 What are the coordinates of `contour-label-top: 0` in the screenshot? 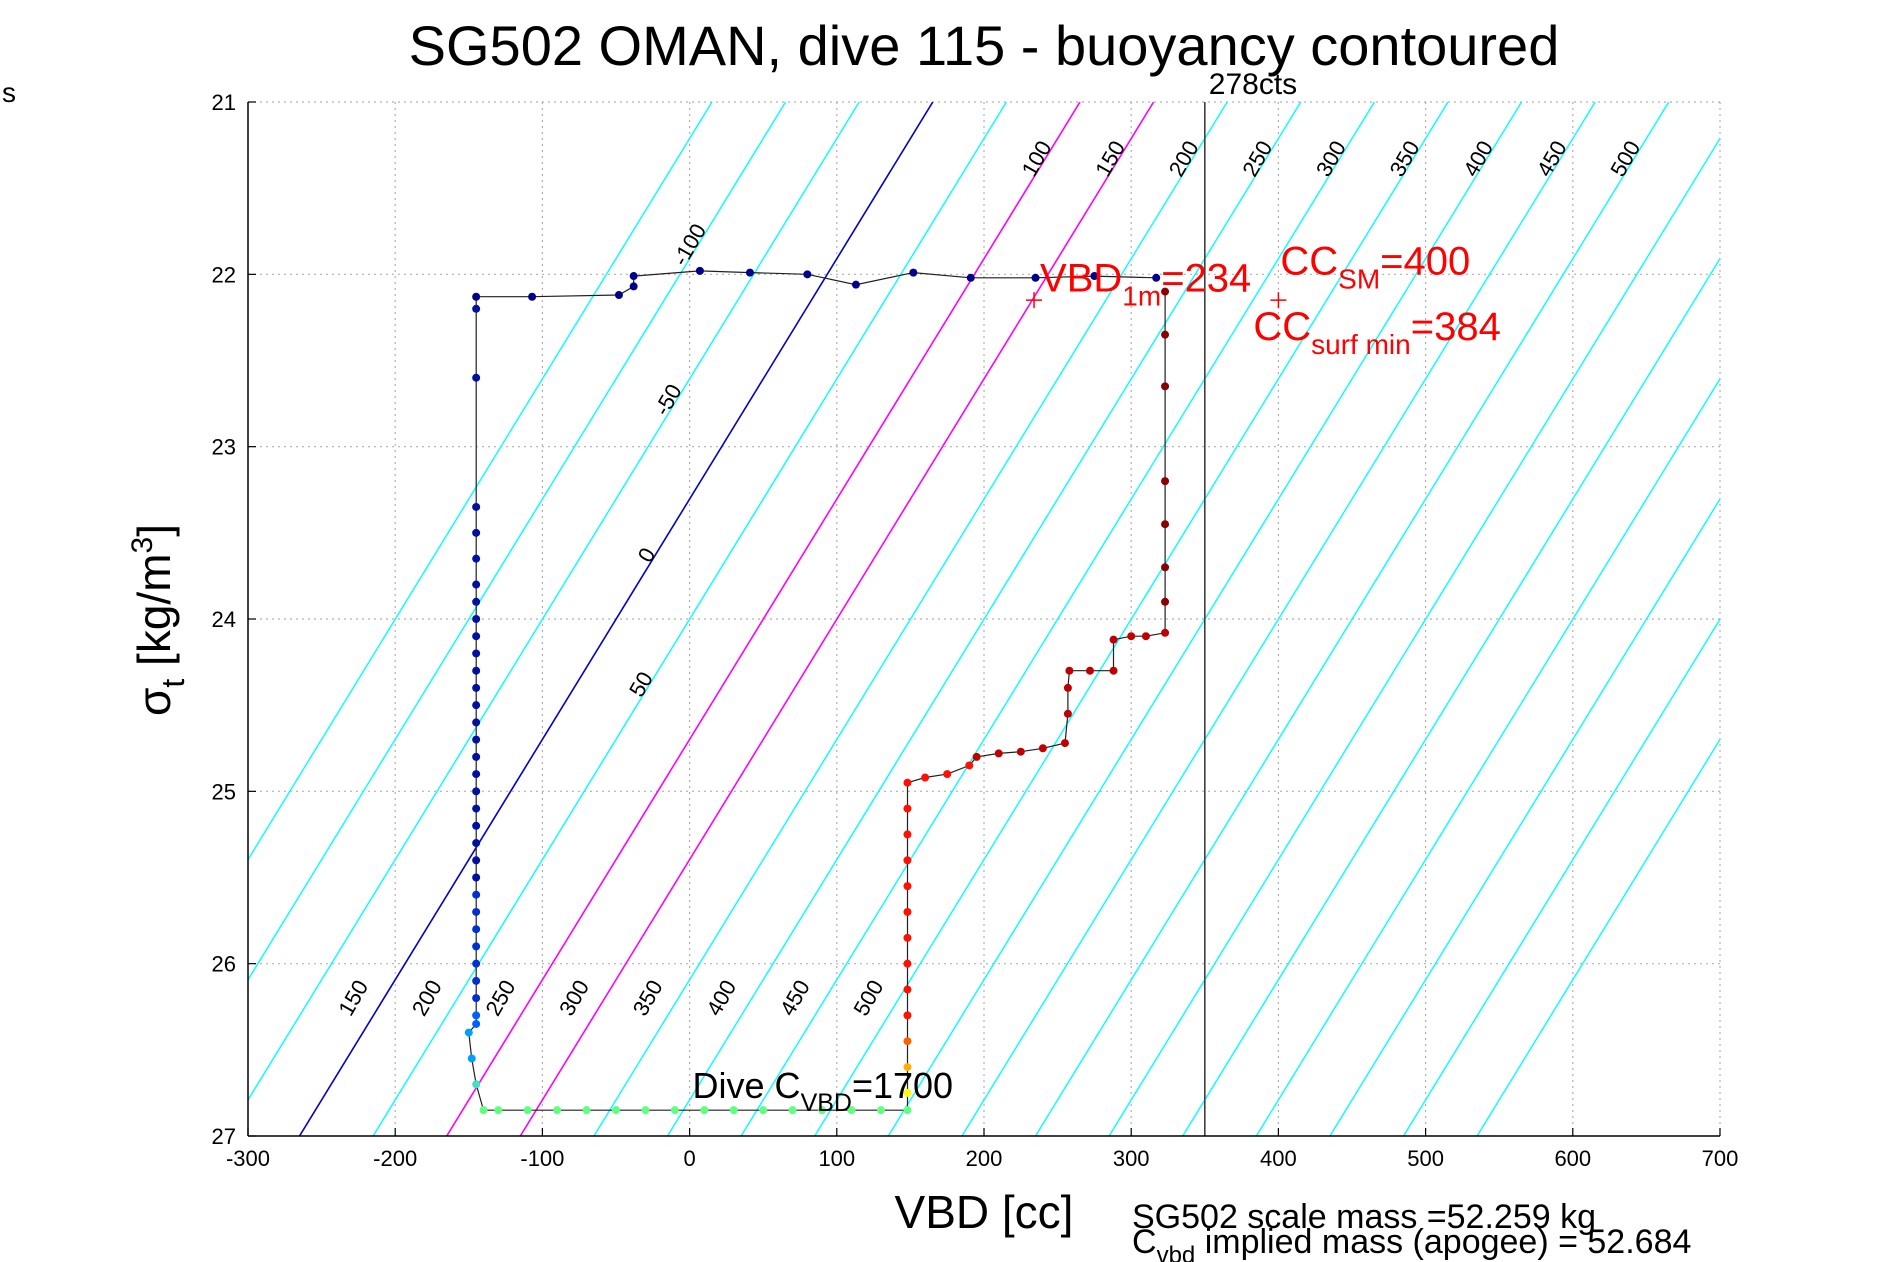 It's located at (647, 554).